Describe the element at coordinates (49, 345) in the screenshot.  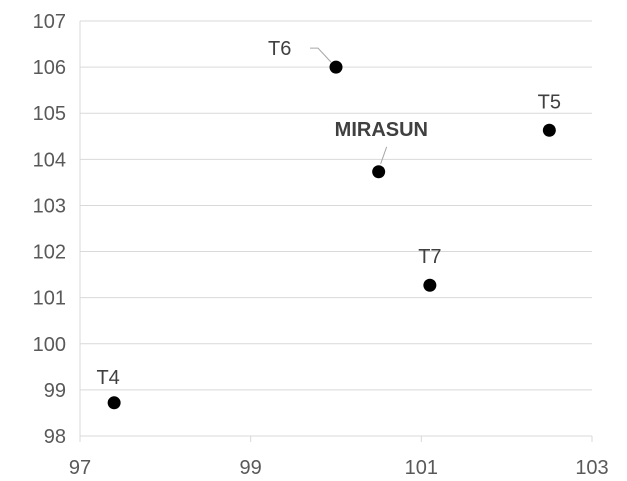
I see `y-tick-label-100: 100` at that location.